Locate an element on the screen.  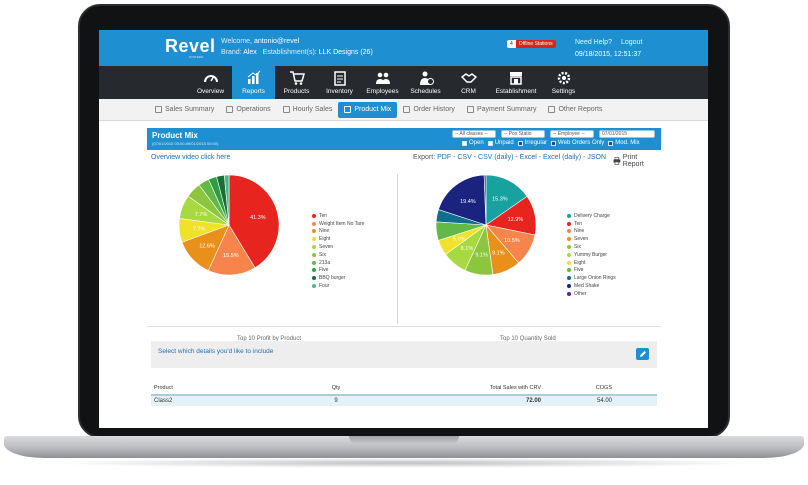
nav-employees: Employees is located at coordinates (382, 82).